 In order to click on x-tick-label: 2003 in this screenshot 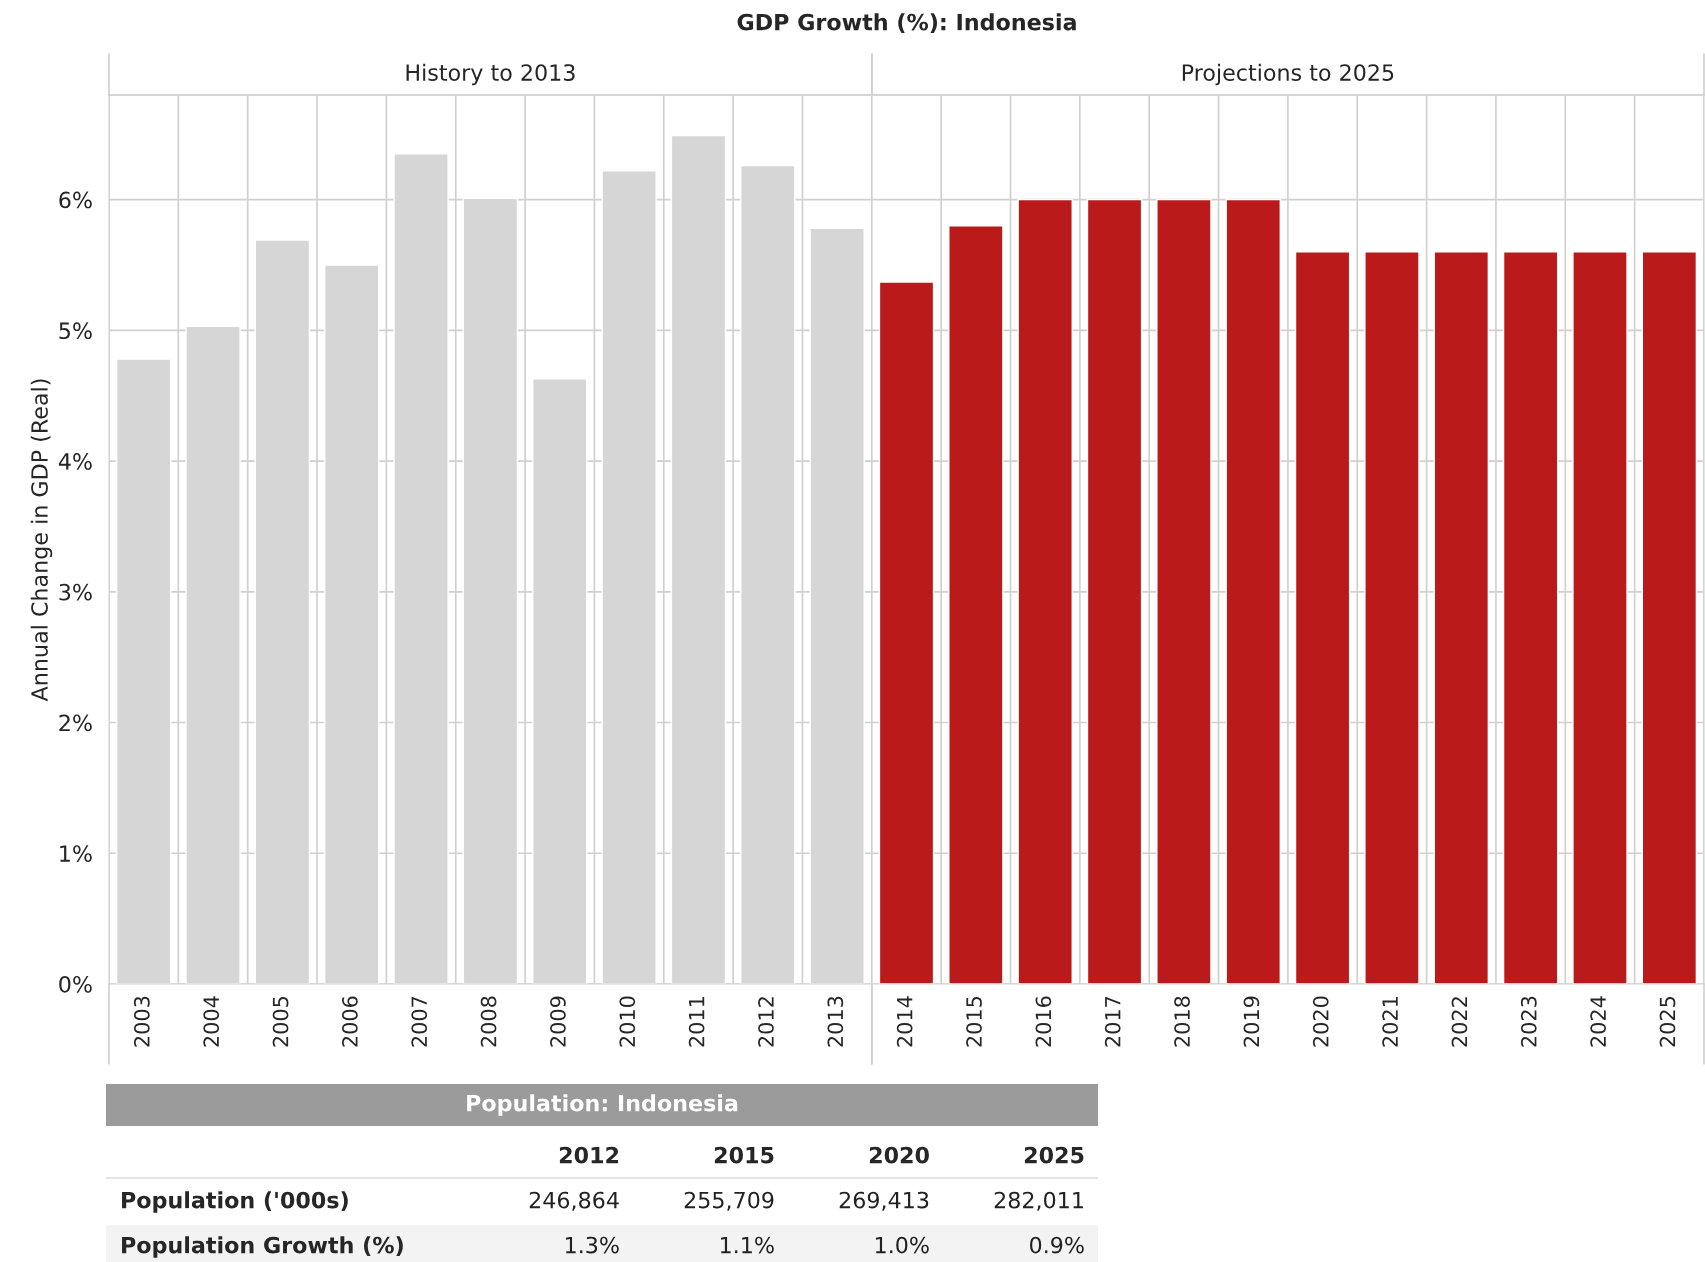, I will do `click(141, 1021)`.